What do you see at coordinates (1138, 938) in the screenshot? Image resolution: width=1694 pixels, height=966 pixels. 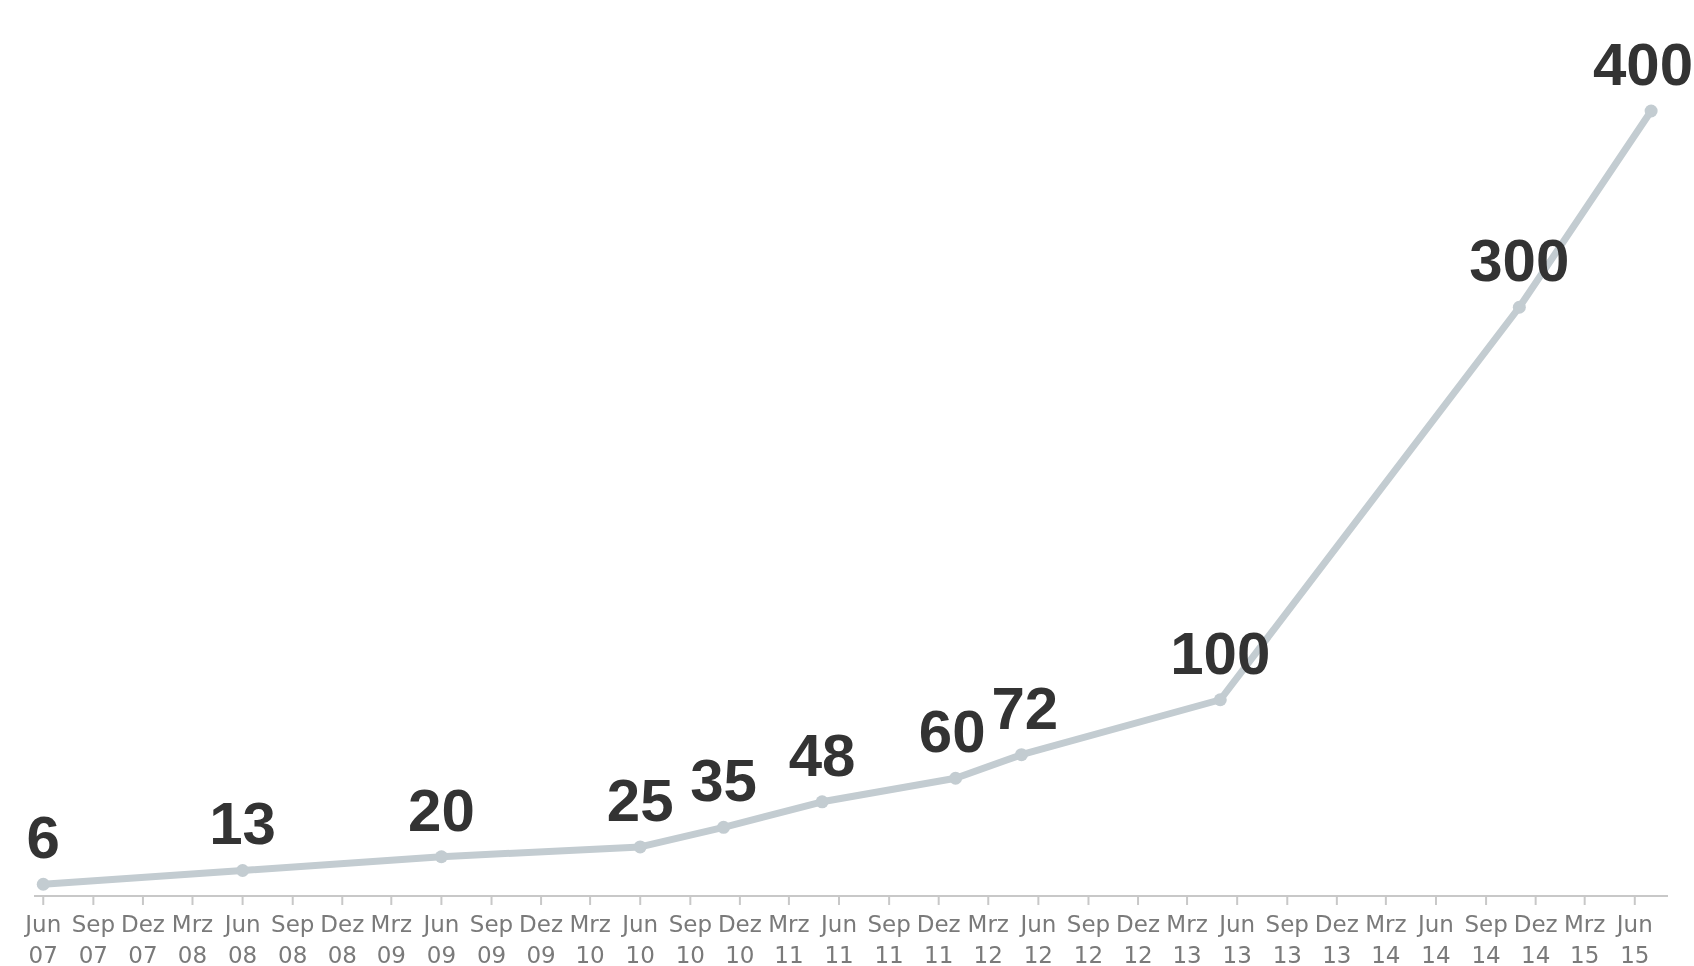 I see `x-tick-label: Dez 12` at bounding box center [1138, 938].